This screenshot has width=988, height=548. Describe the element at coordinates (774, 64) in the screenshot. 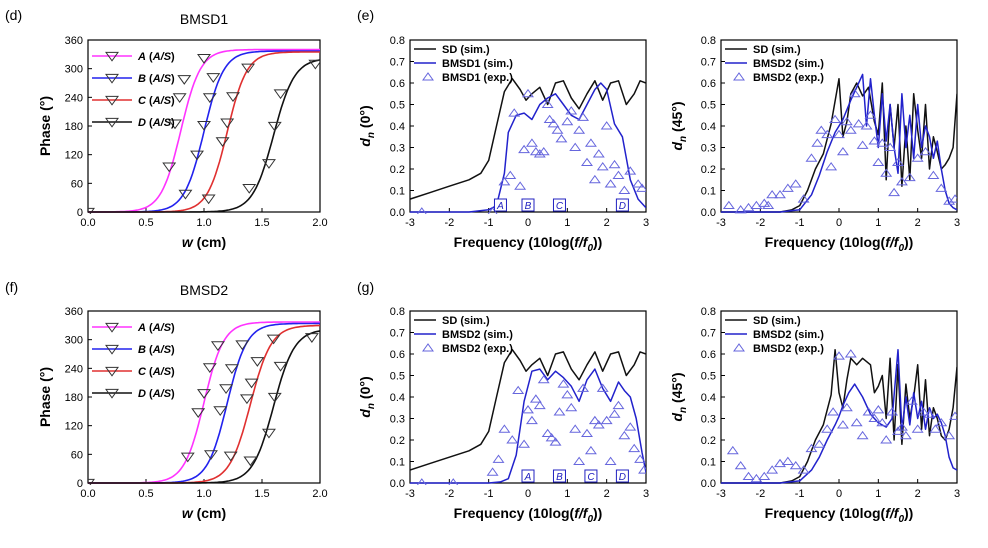

I see `legend: SD (sim.) BMSD2 (sim.) BMSD2 (exp.)` at that location.